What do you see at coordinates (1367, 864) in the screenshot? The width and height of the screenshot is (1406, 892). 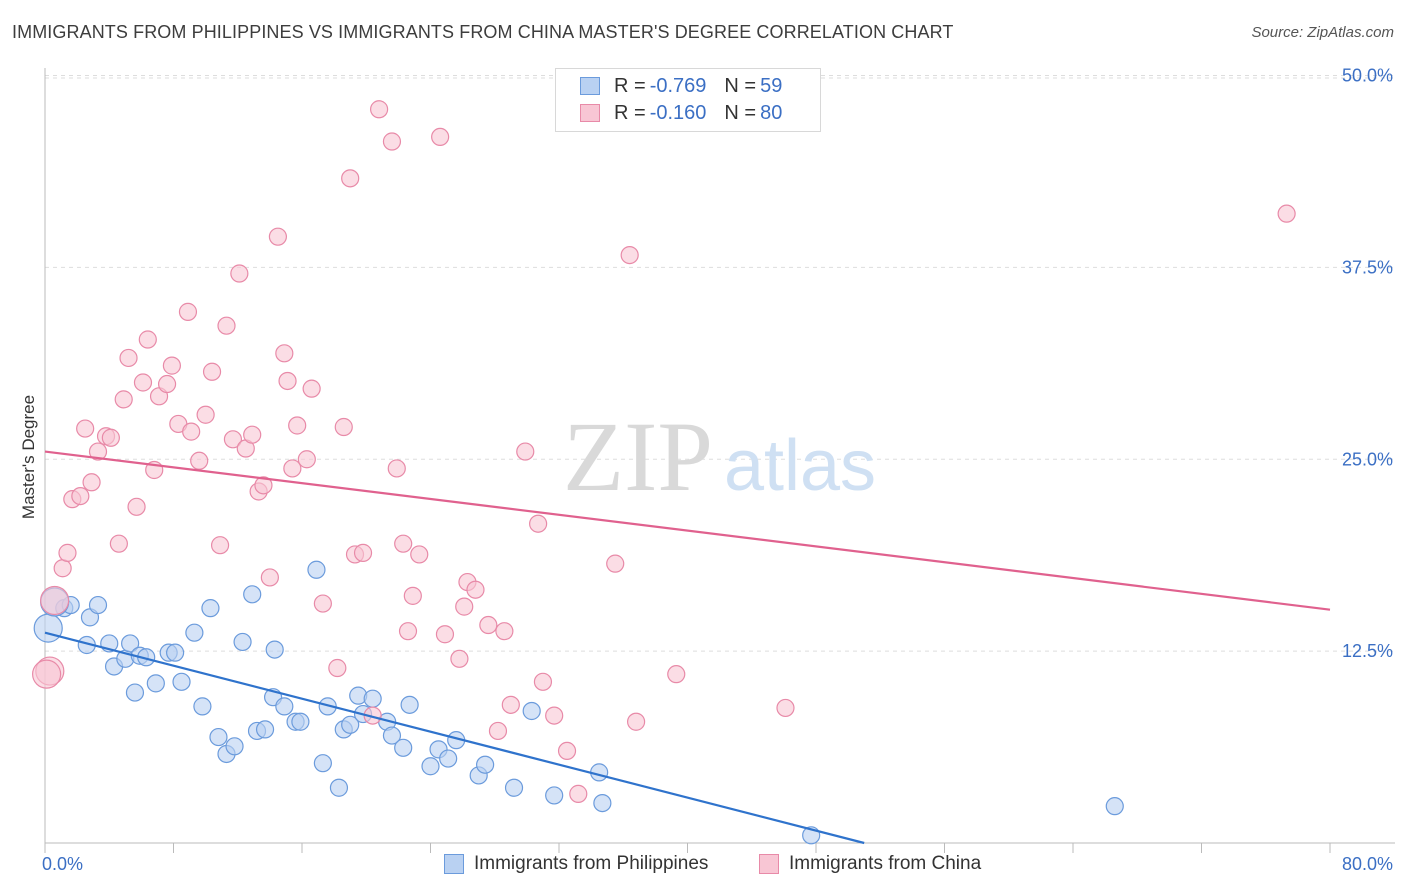 I see `x-tick-label: 80.0%` at bounding box center [1367, 864].